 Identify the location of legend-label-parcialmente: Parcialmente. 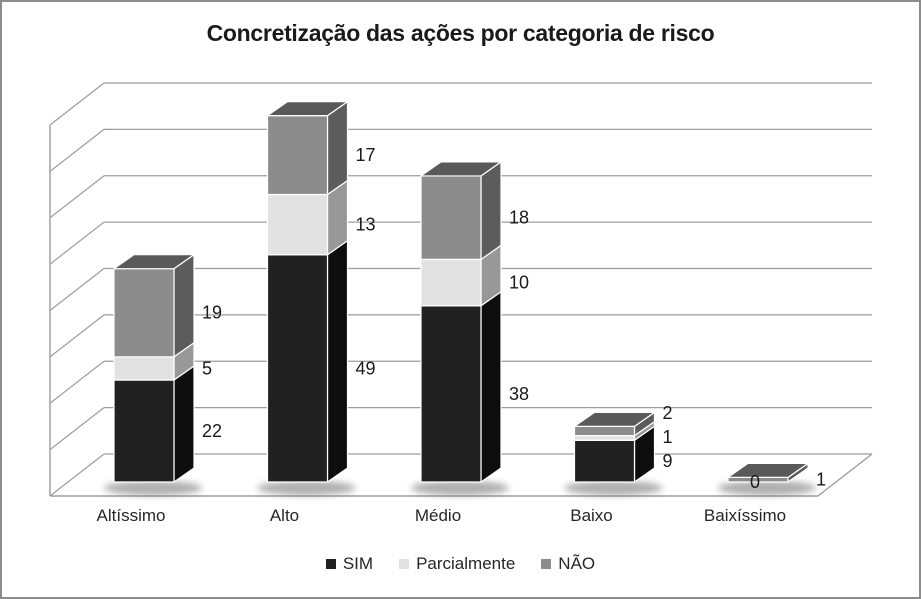
(466, 563).